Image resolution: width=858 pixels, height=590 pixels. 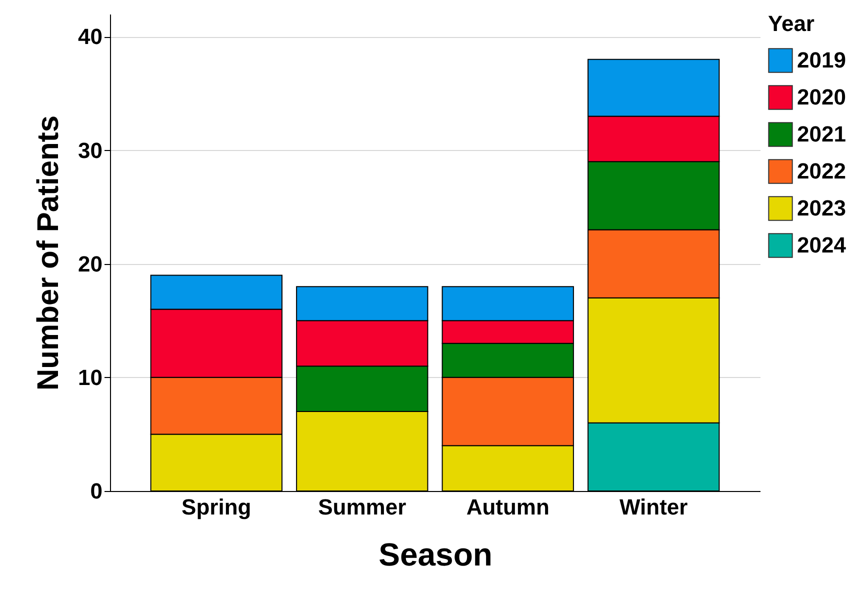 I want to click on legend-label: 2022, so click(x=821, y=171).